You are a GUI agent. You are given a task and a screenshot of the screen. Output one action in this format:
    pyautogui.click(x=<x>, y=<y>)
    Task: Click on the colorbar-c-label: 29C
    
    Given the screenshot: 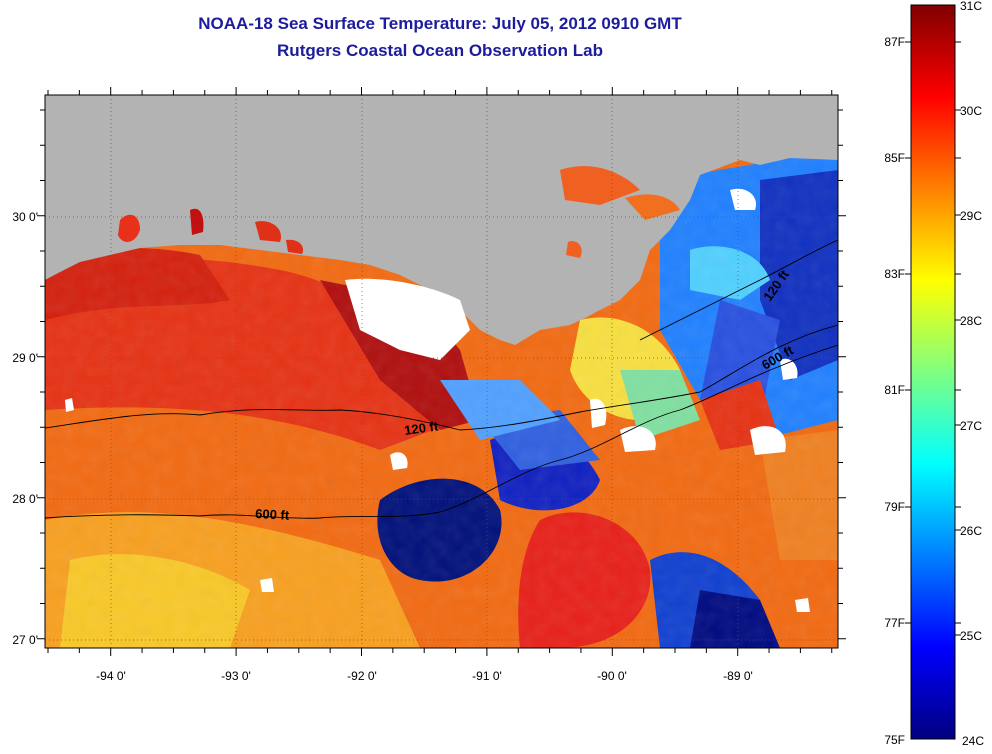 What is the action you would take?
    pyautogui.click(x=971, y=216)
    